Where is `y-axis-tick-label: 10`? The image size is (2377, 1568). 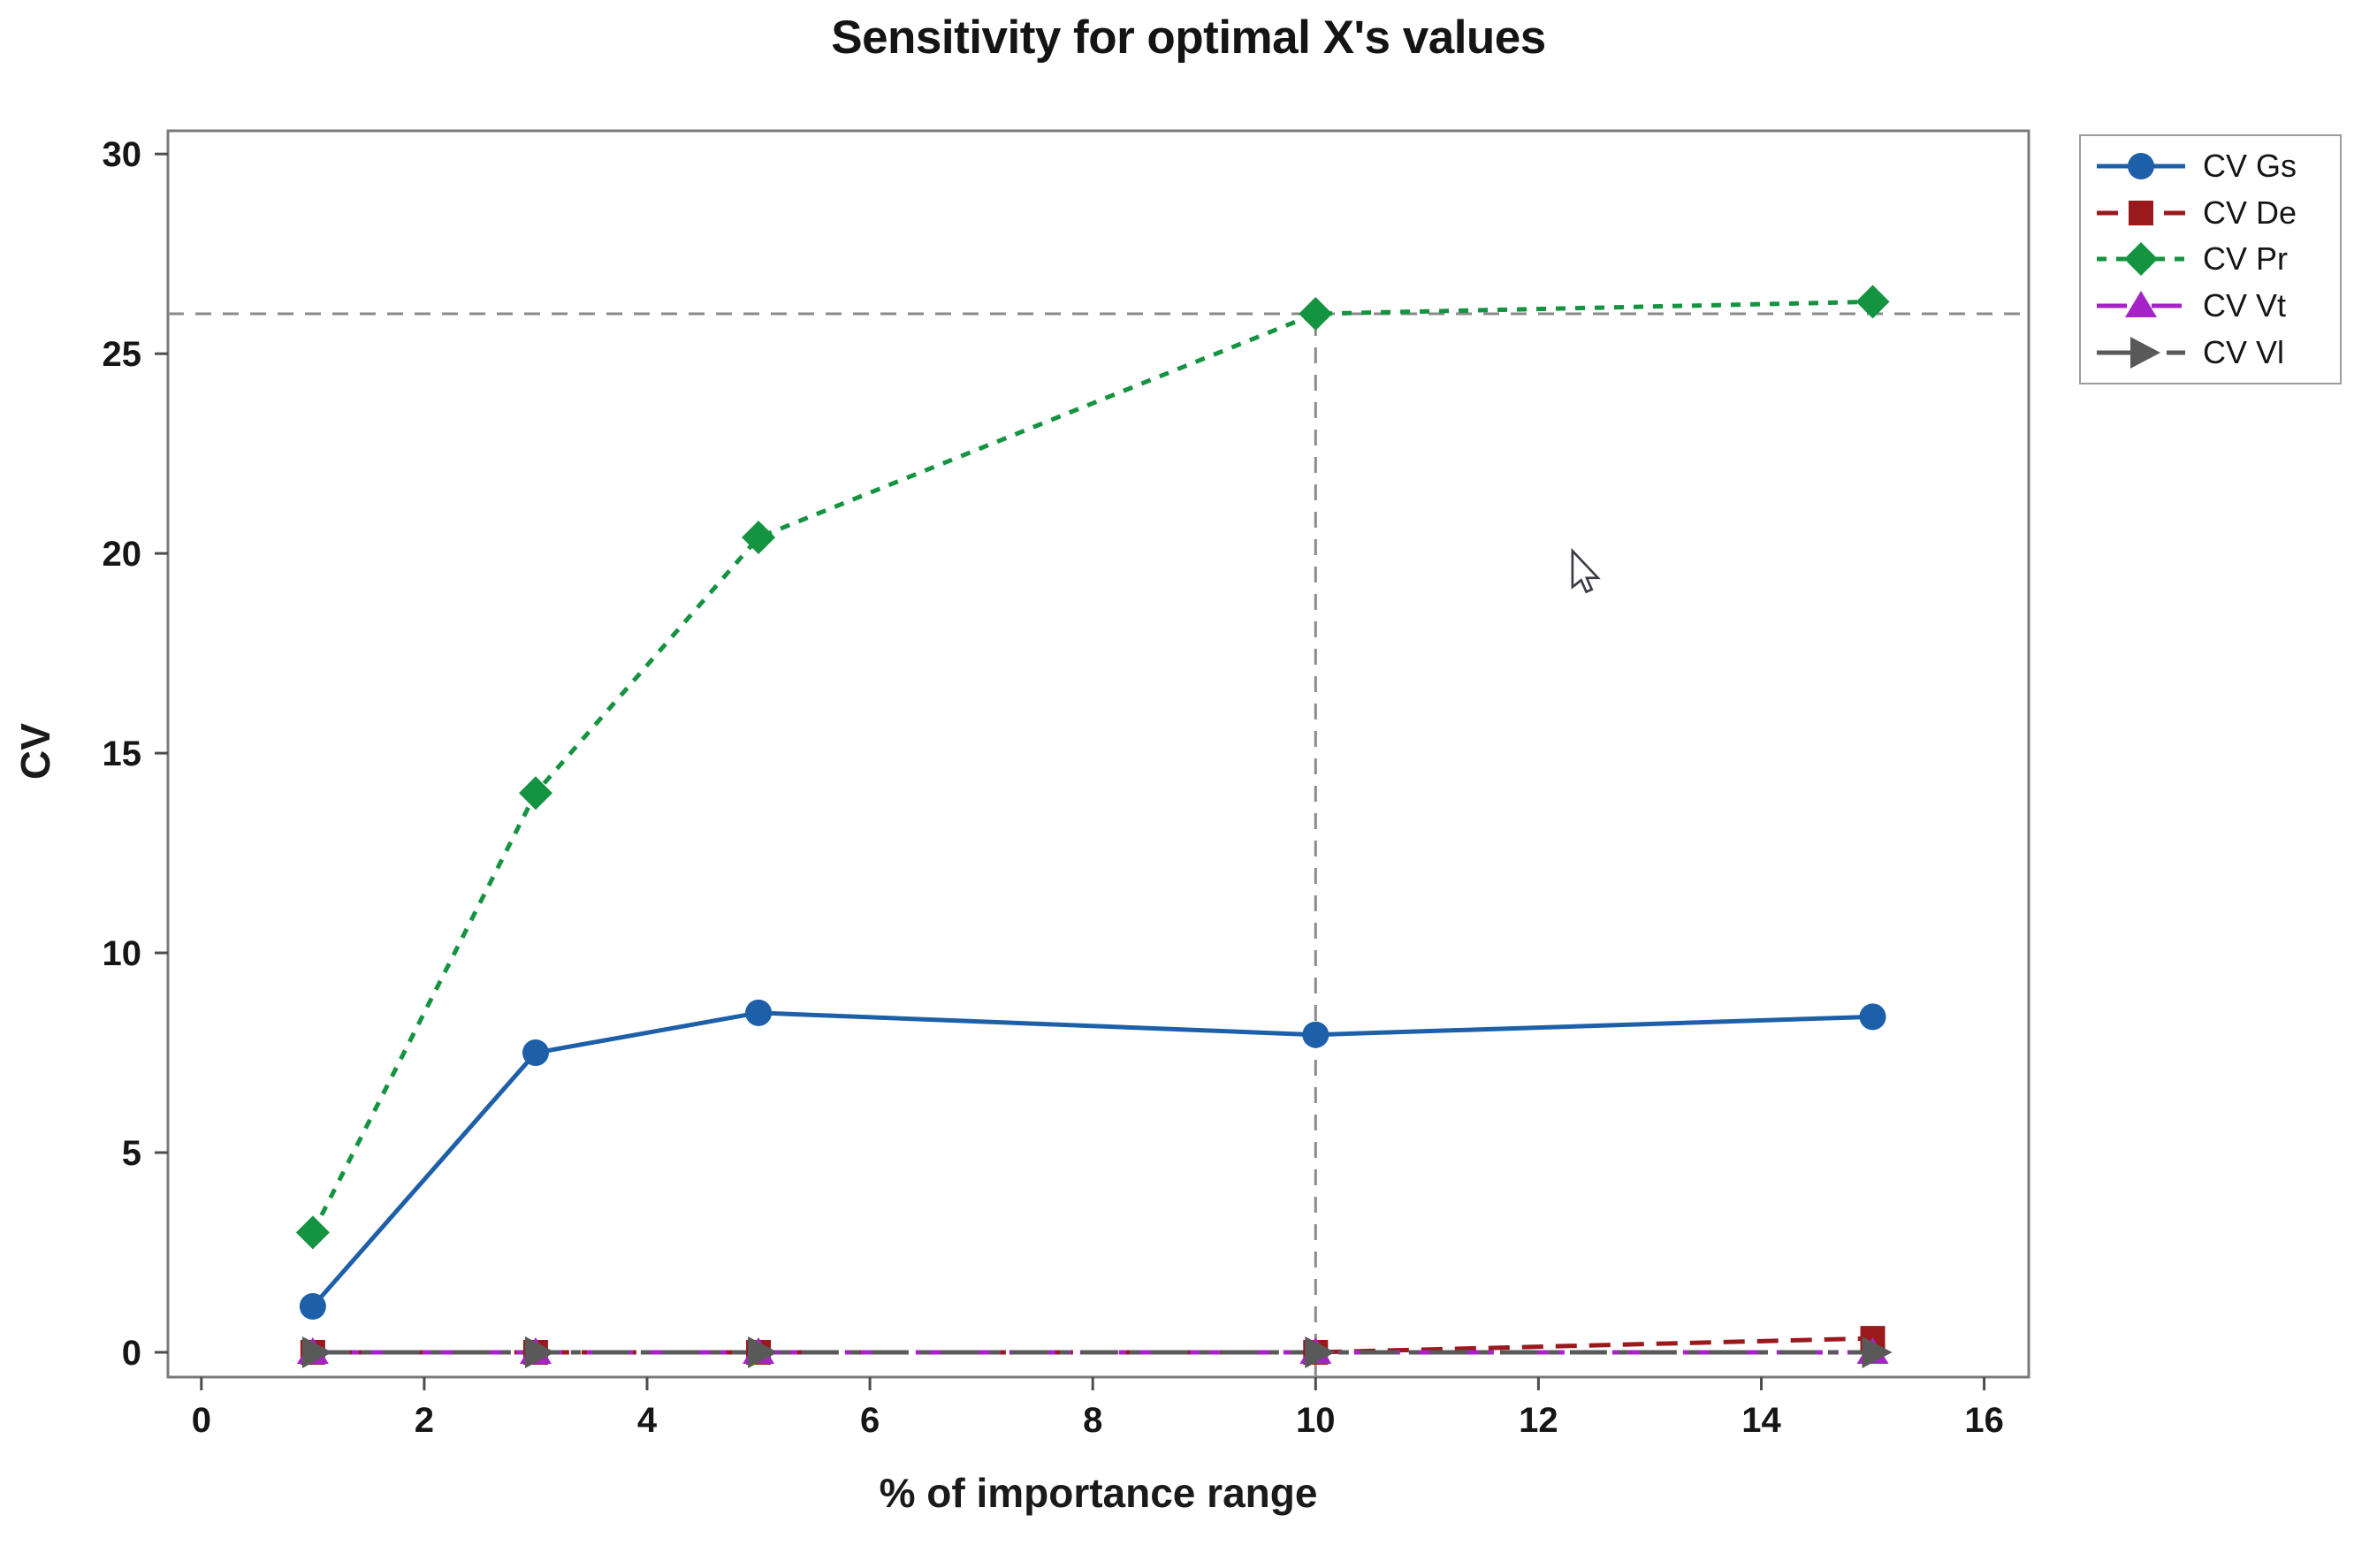
y-axis-tick-label: 10 is located at coordinates (122, 954).